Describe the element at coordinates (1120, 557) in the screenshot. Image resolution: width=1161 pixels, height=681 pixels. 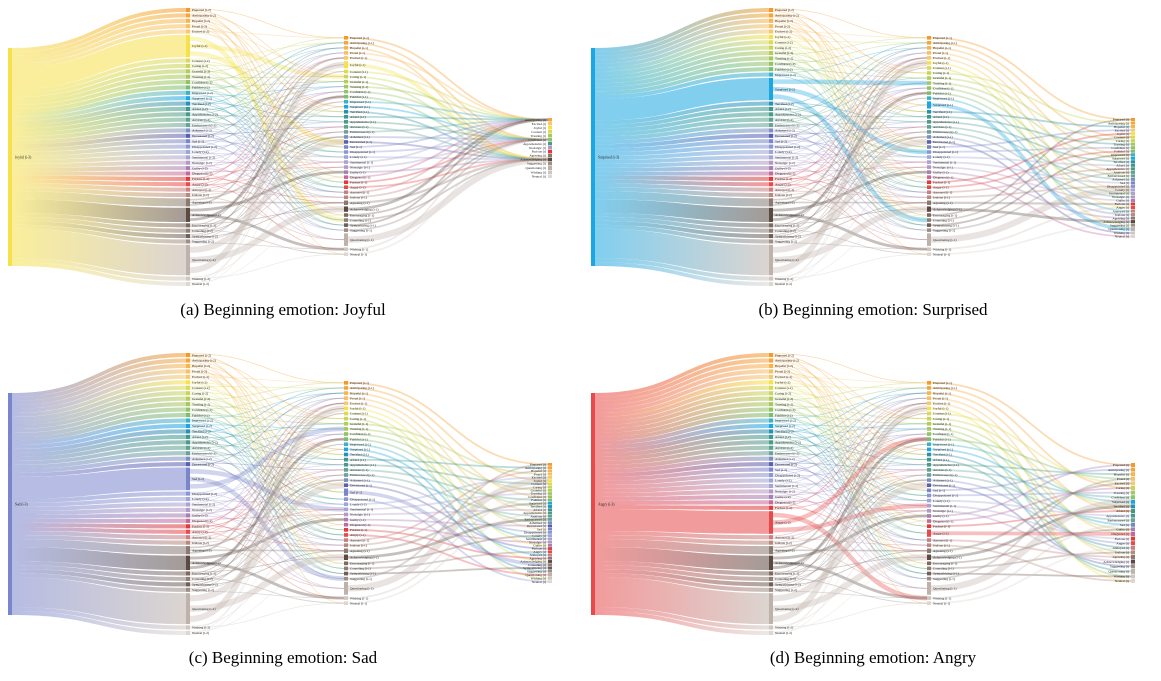
I see `node-label-agreeing-i: Agreeing (i)` at that location.